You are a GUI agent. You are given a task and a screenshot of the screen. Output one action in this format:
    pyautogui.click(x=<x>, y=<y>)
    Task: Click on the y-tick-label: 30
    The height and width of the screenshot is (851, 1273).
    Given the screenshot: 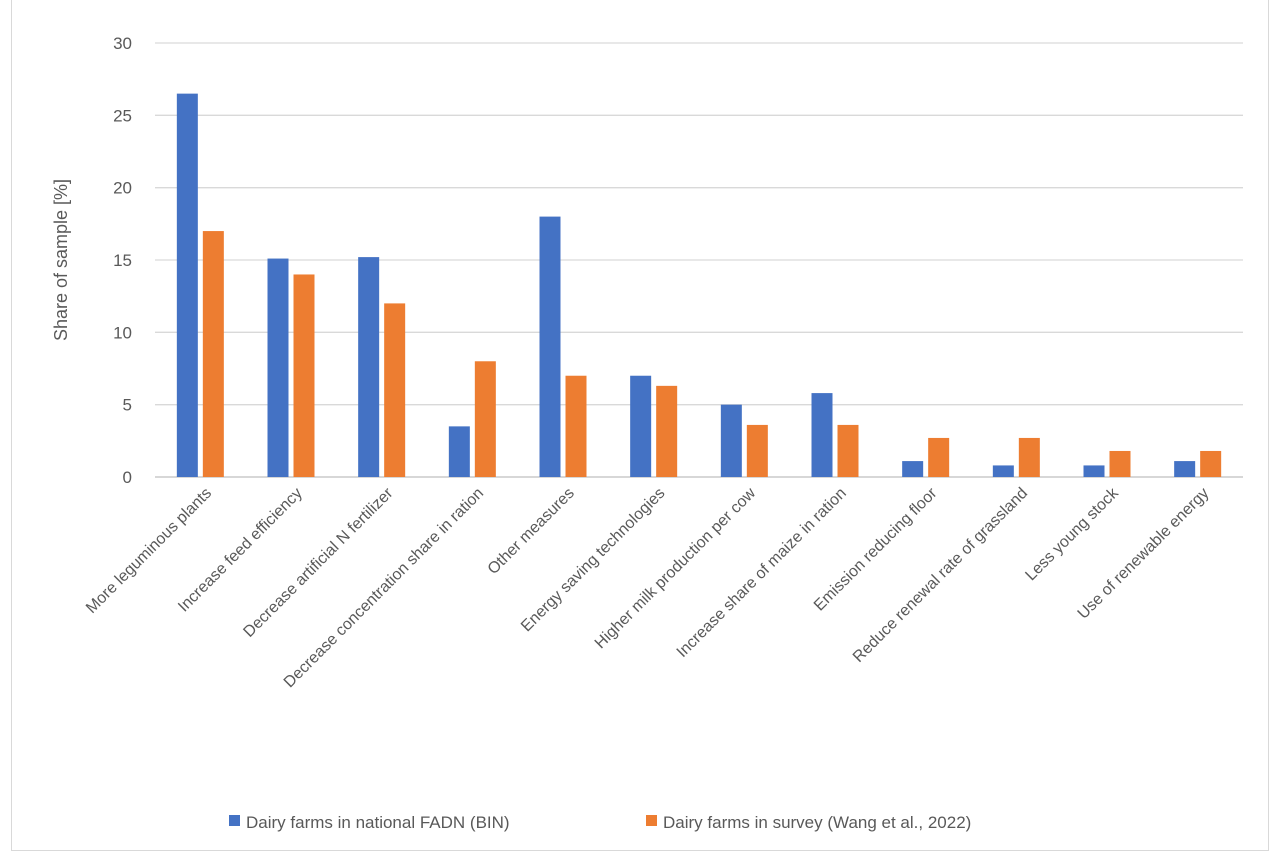 What is the action you would take?
    pyautogui.click(x=122, y=43)
    